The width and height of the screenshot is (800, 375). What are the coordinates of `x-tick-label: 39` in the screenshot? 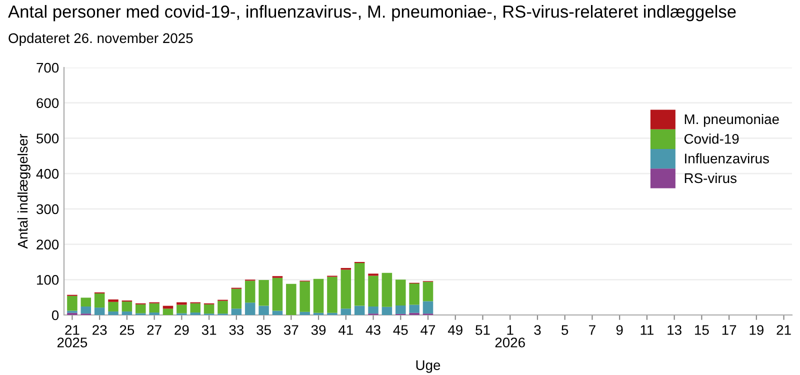 It's located at (318, 330).